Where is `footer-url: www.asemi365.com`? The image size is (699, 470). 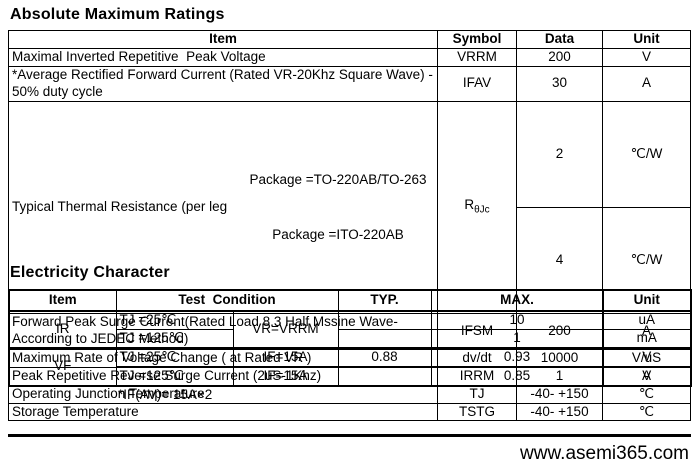
footer-url: www.asemi365.com is located at coordinates (604, 453).